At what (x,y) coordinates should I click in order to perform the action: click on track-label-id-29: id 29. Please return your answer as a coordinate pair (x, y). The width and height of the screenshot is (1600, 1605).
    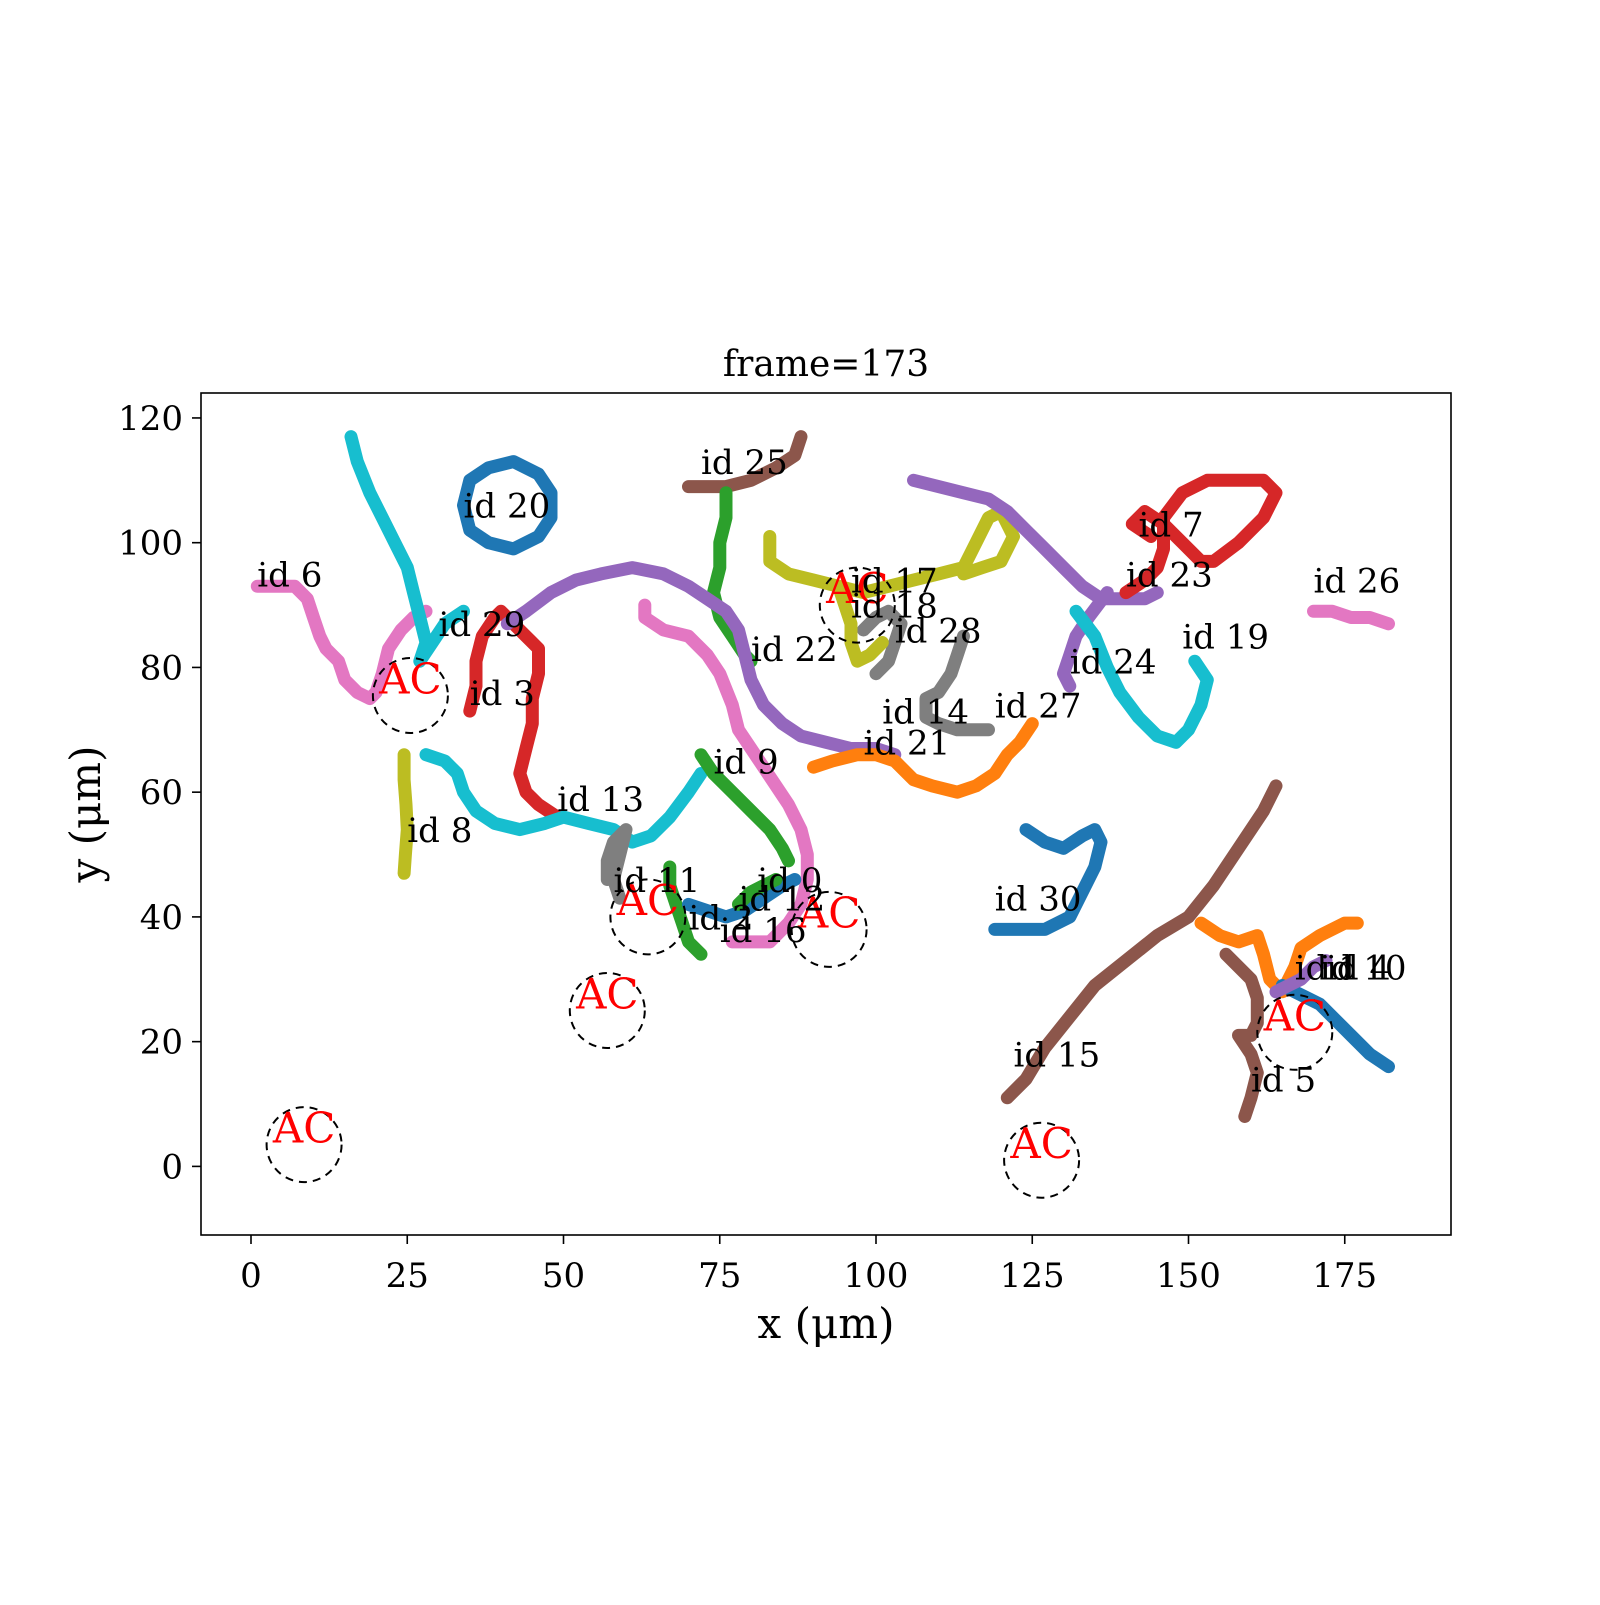
    Looking at the image, I should click on (482, 625).